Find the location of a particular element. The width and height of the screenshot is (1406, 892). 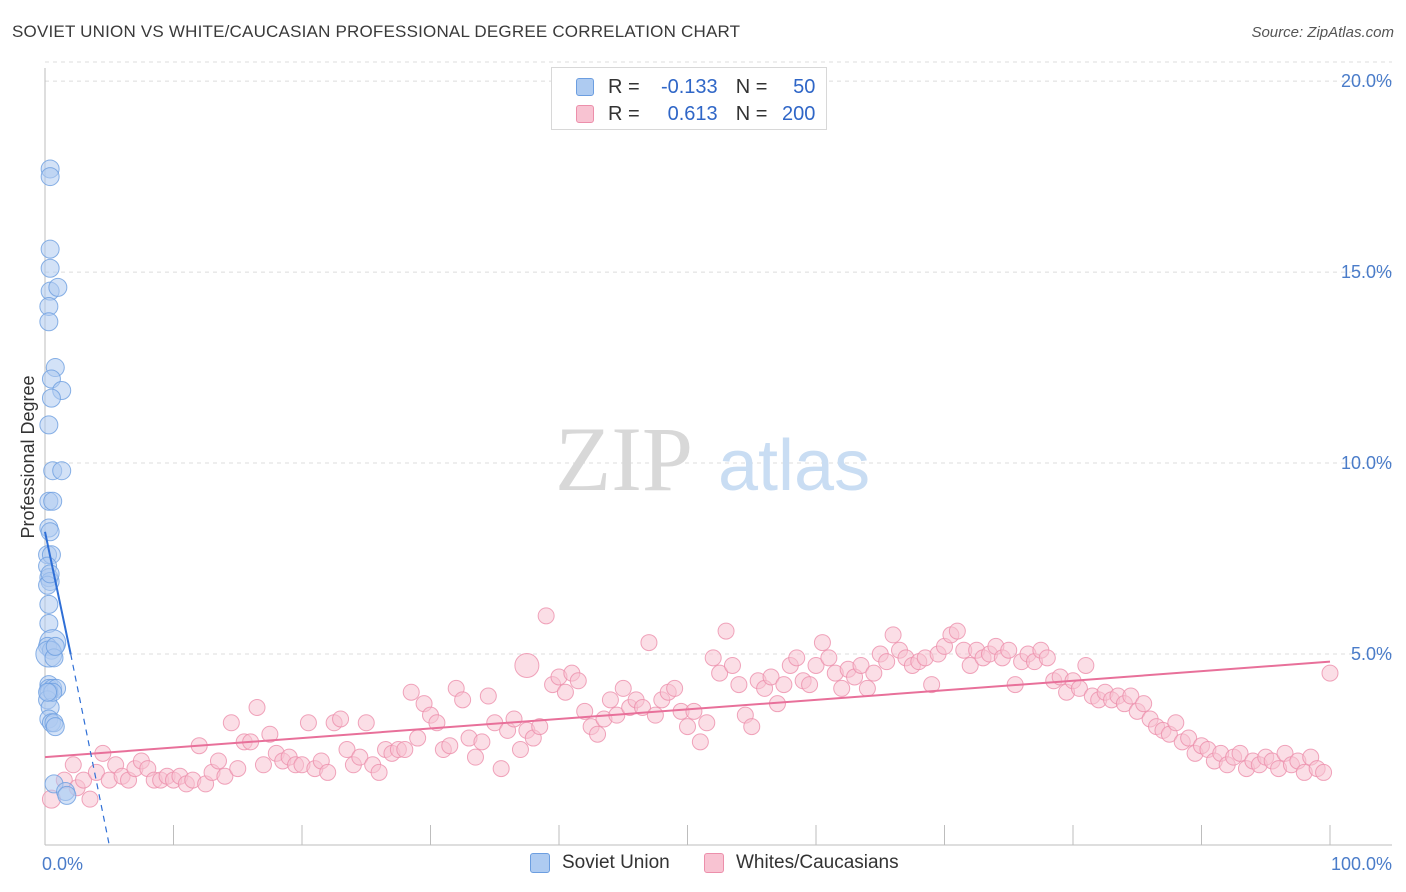

legend-r-value: 0.613 is located at coordinates (692, 113).